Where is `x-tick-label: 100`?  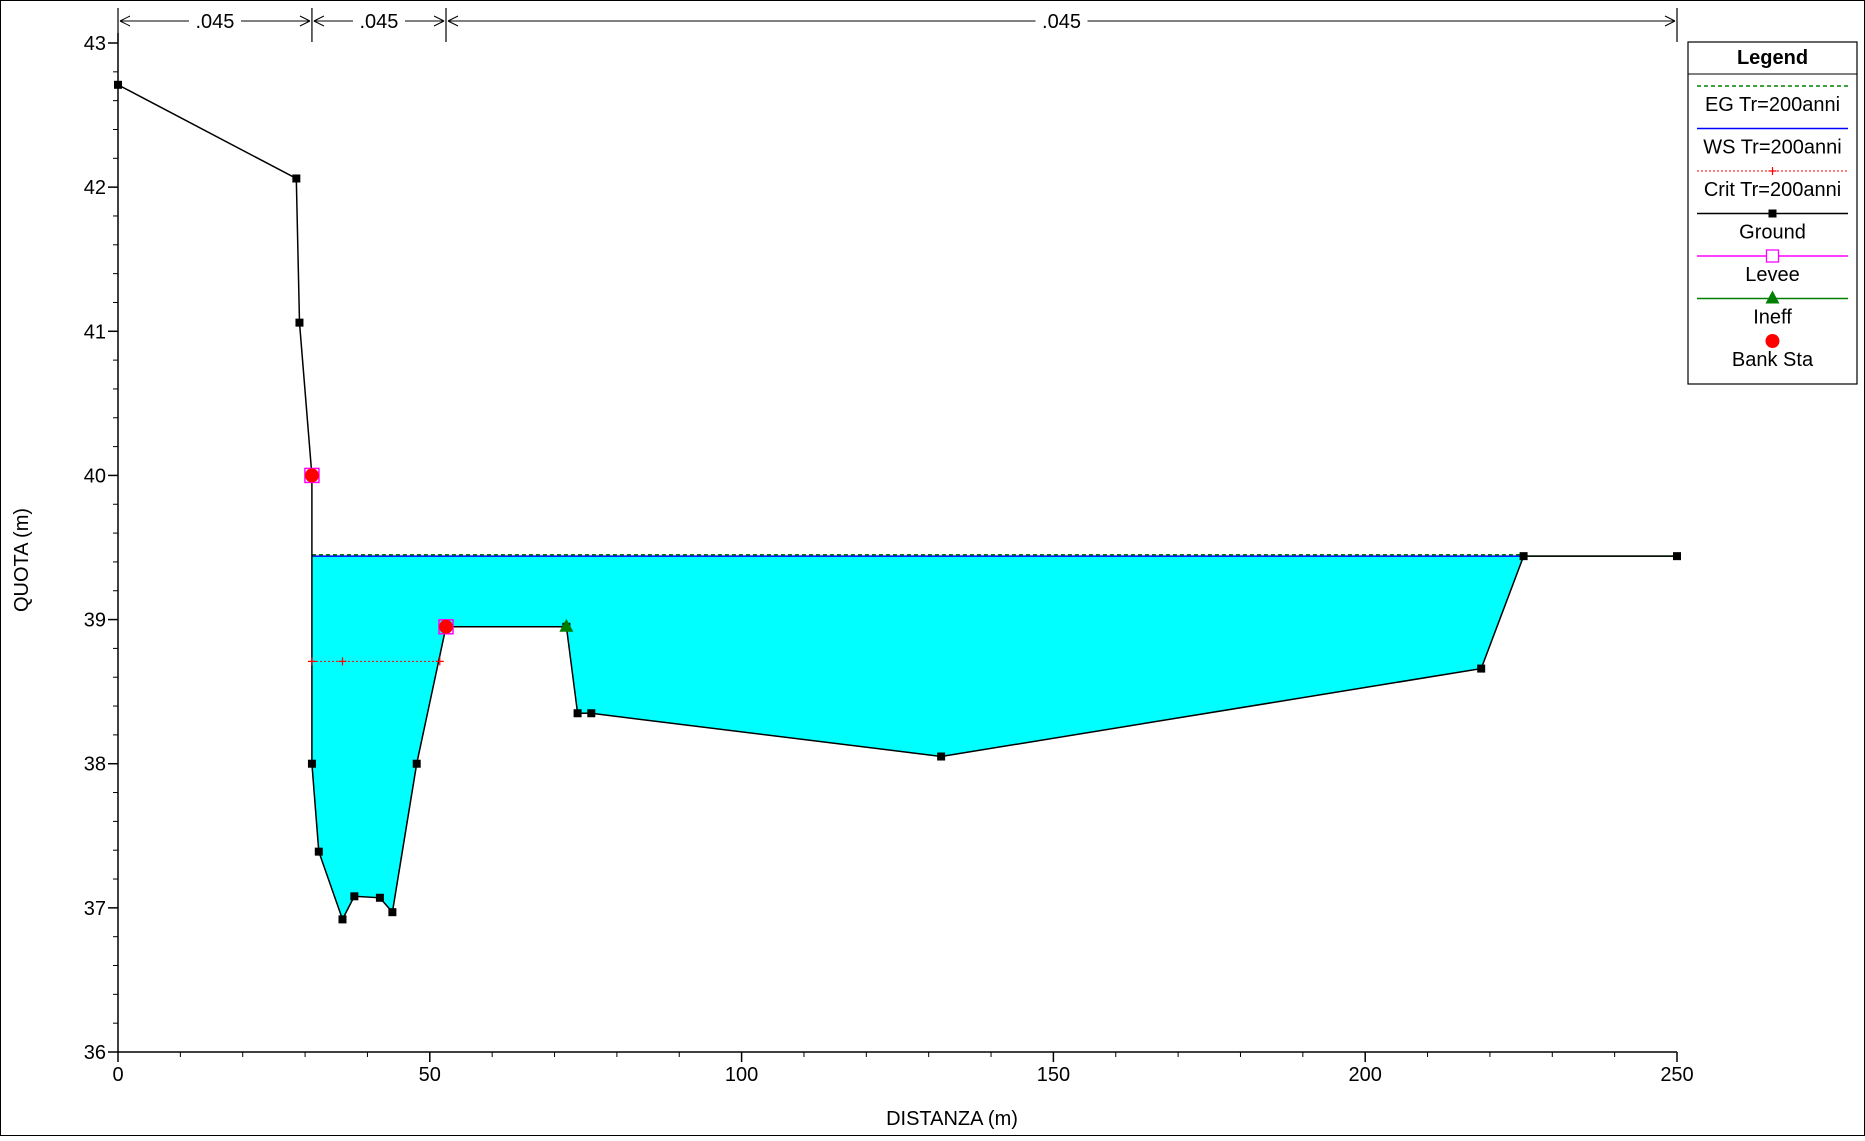
x-tick-label: 100 is located at coordinates (741, 1075).